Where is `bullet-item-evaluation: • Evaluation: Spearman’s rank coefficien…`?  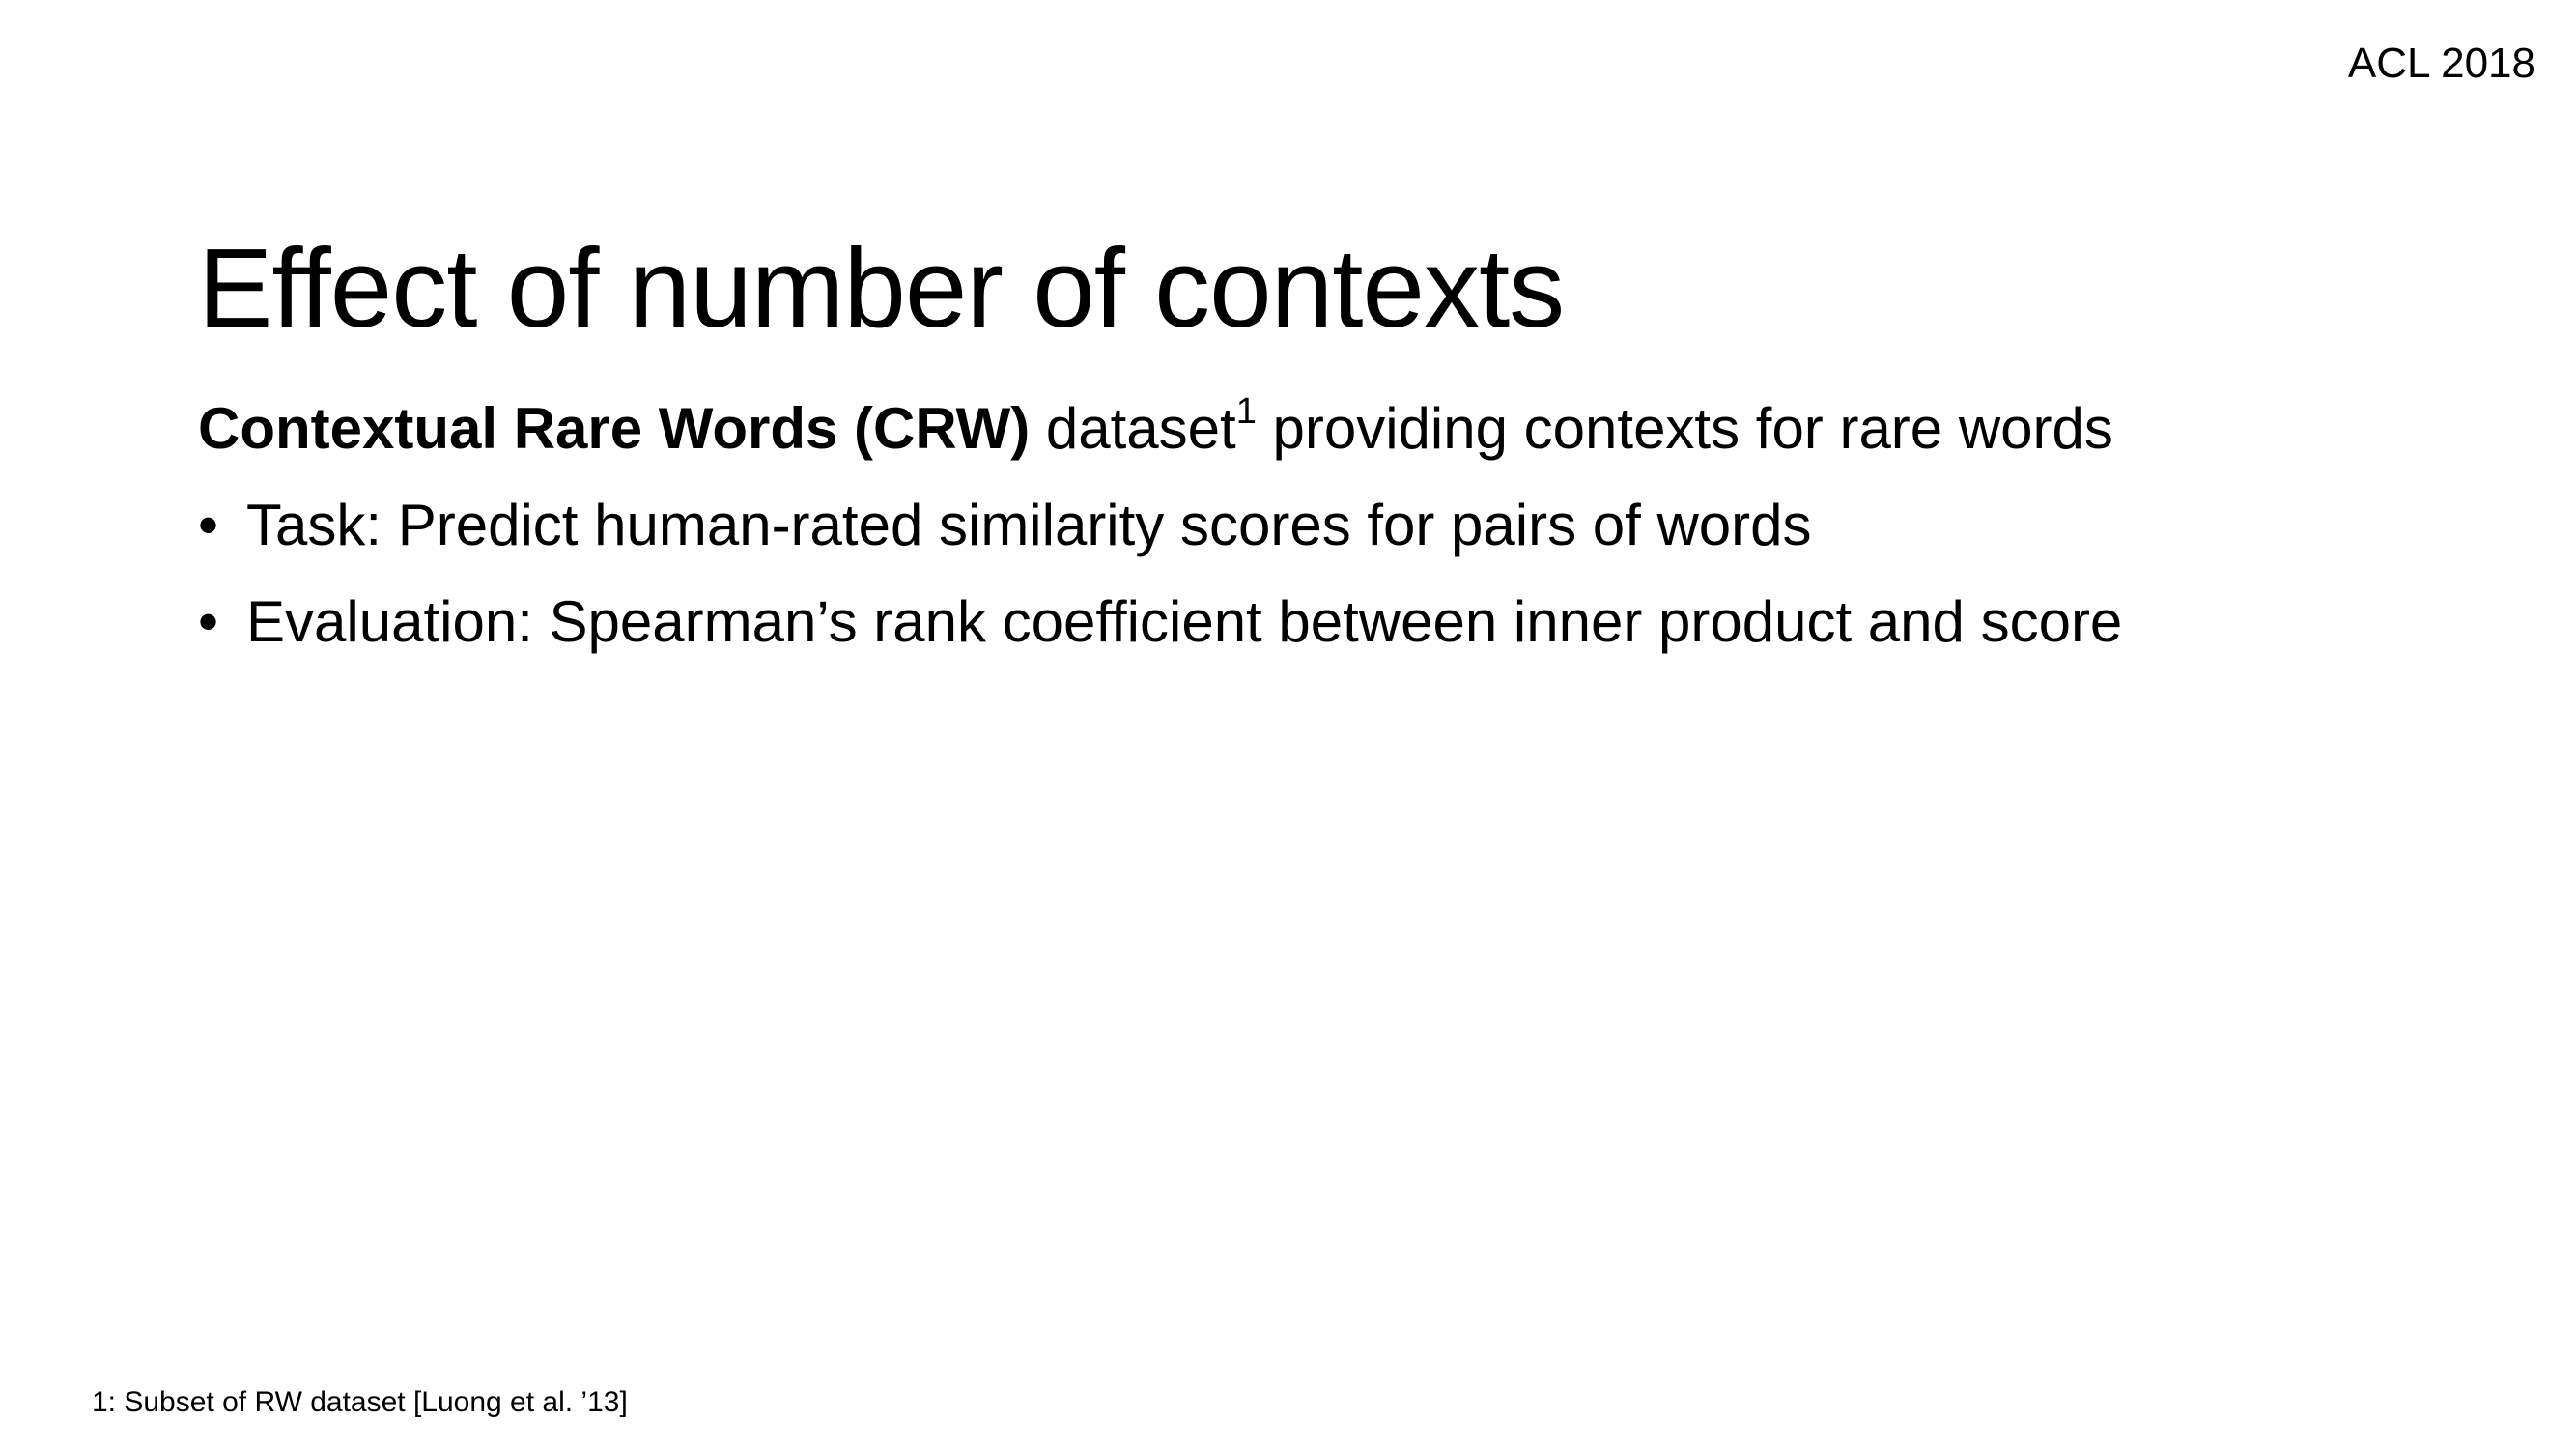
bullet-item-evaluation: • Evaluation: Spearman’s rank coefficien… is located at coordinates (1309, 622).